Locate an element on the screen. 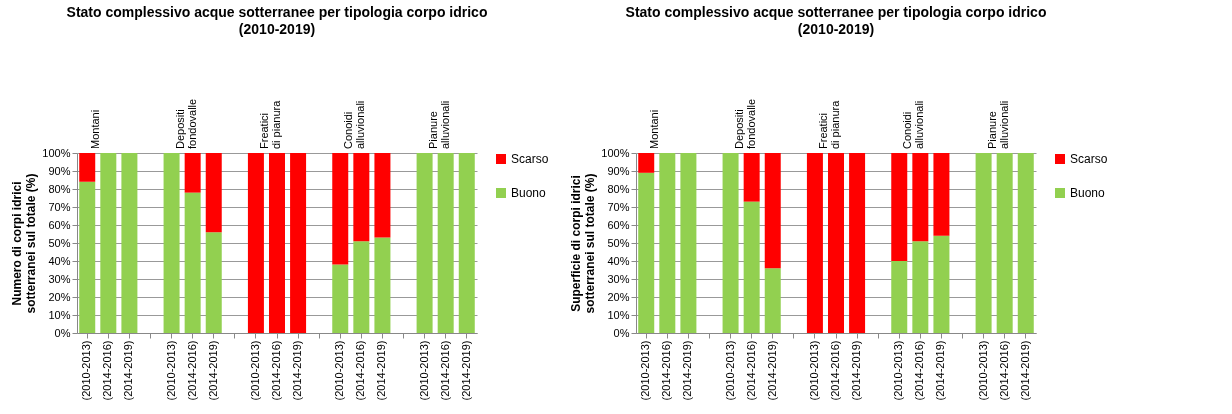  legend-label: Buono is located at coordinates (1088, 193).